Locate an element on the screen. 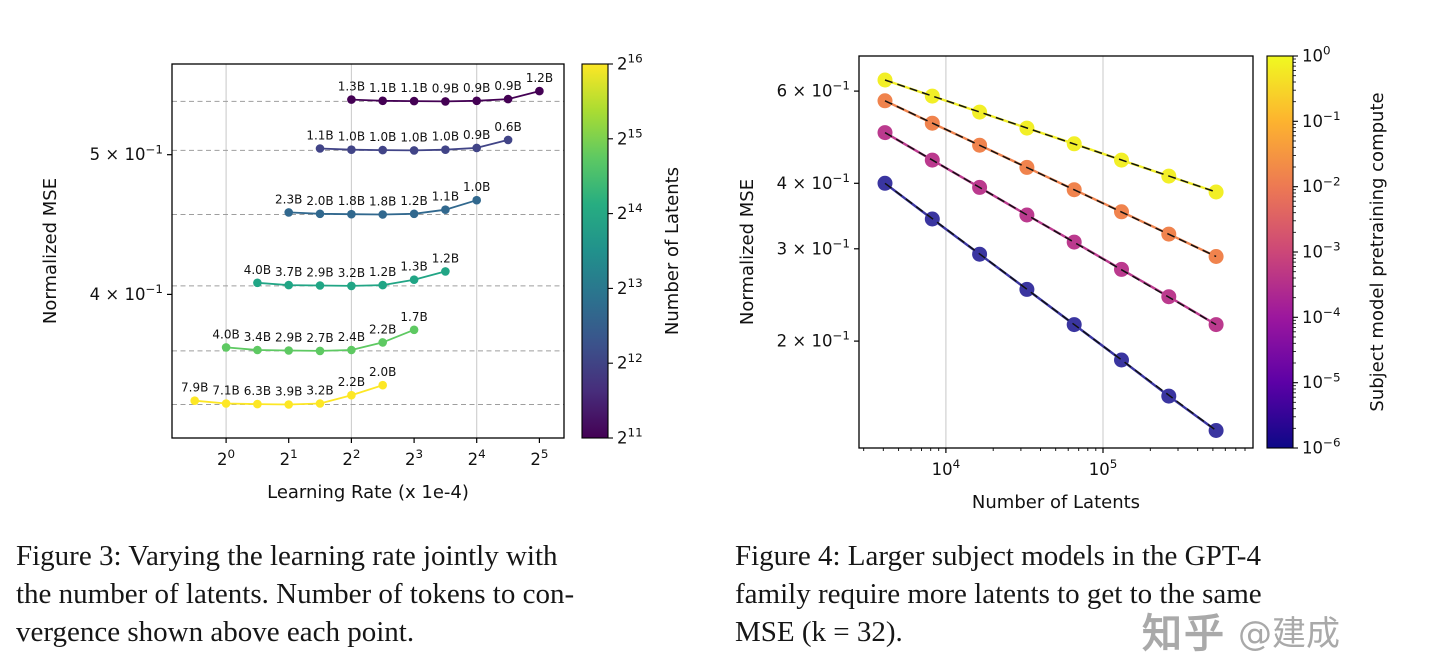  svg-text: 7.1B is located at coordinates (225, 391).